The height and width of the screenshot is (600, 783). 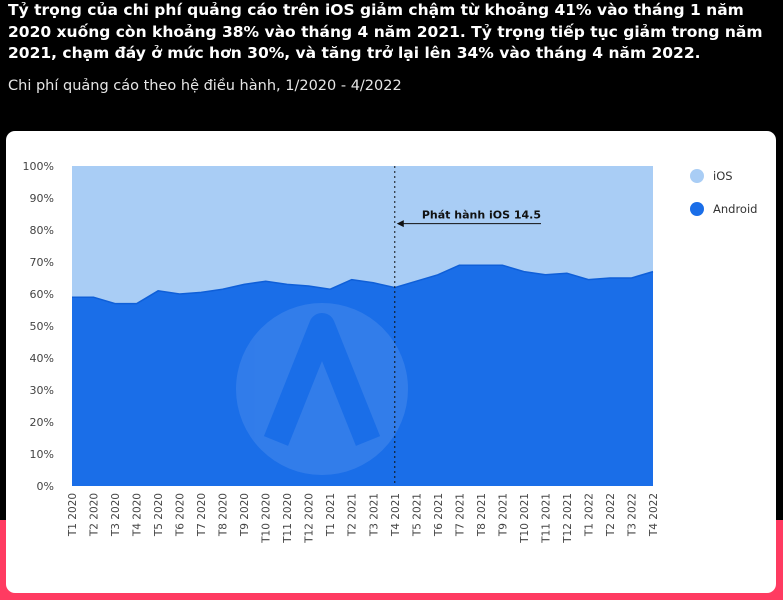 I want to click on legend-swatch-ios, so click(x=697, y=176).